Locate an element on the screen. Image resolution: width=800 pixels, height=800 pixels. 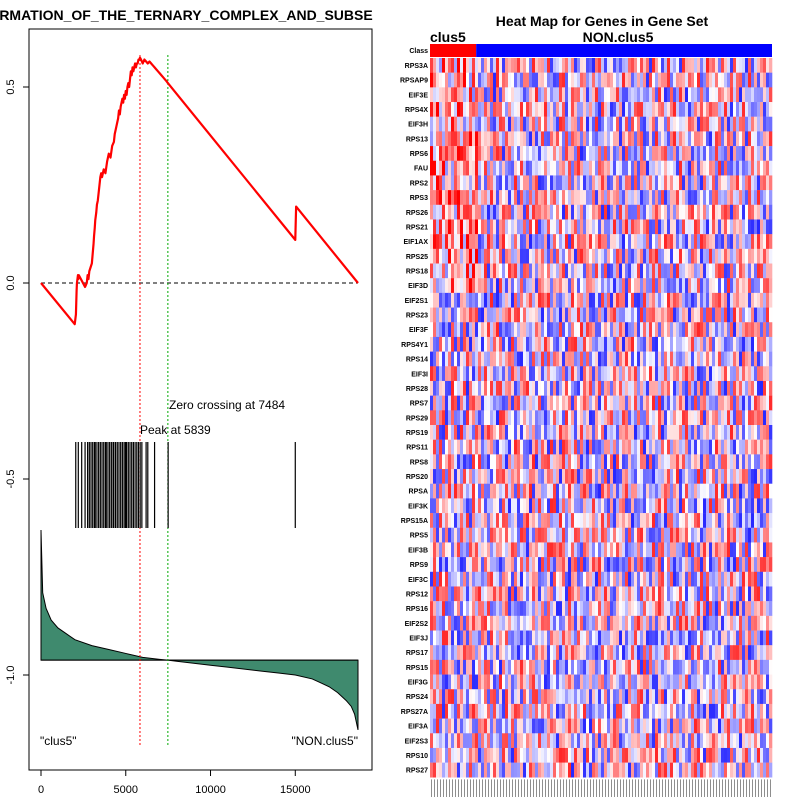
heatmap-row-label: RPS20 is located at coordinates (417, 477).